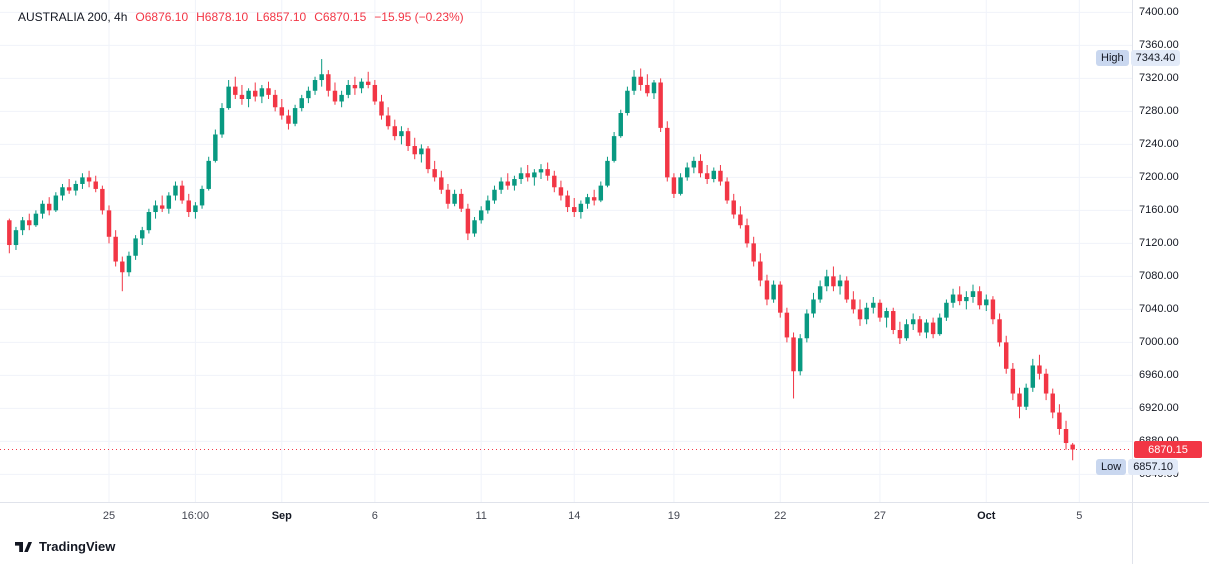 Image resolution: width=1209 pixels, height=564 pixels. Describe the element at coordinates (1112, 58) in the screenshot. I see `high-badge-label: High` at that location.